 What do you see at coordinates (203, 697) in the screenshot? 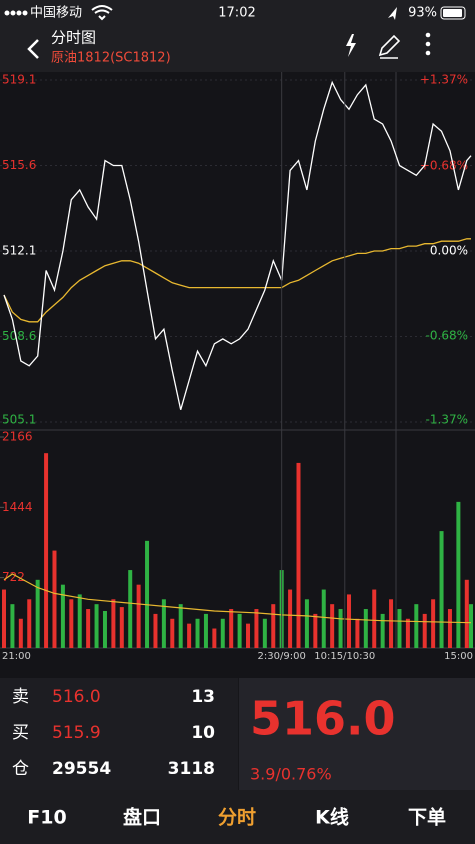
I see `row-volume: 13` at bounding box center [203, 697].